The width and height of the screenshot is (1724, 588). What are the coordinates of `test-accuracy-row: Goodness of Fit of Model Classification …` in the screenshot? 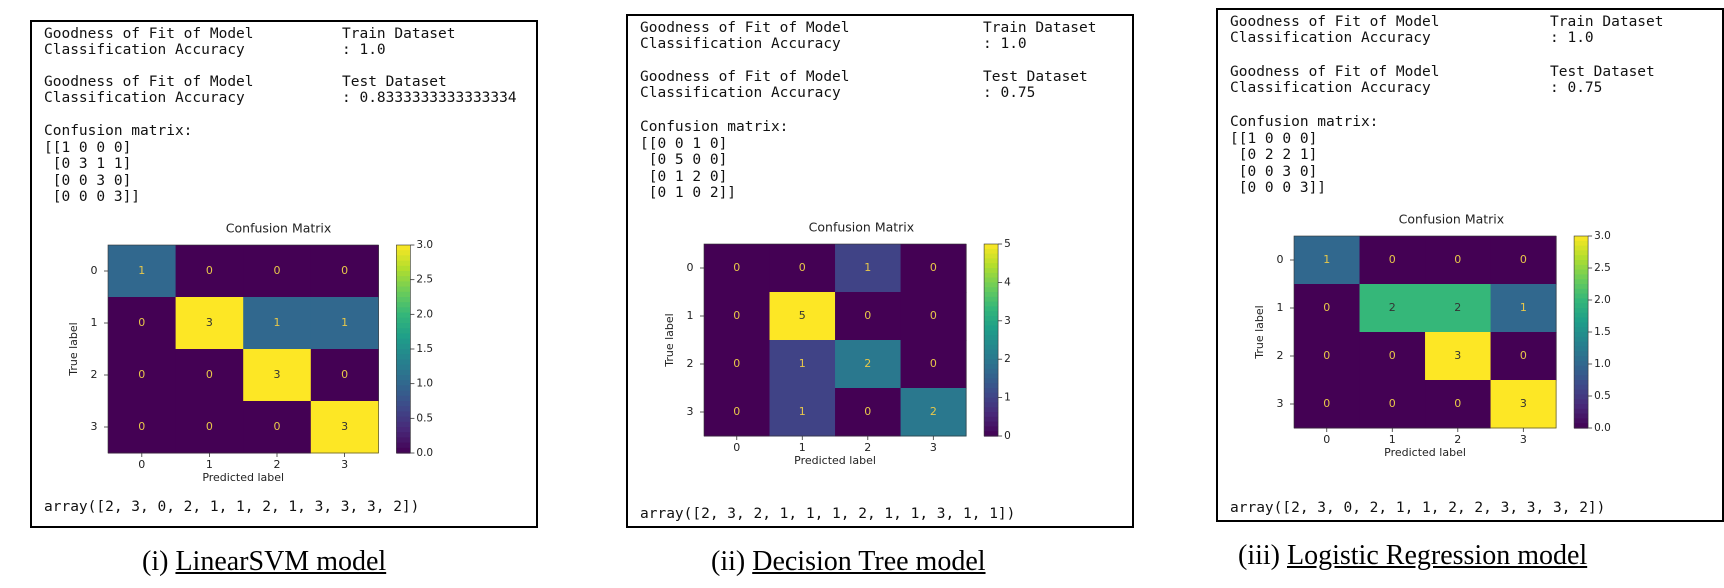 It's located at (882, 86).